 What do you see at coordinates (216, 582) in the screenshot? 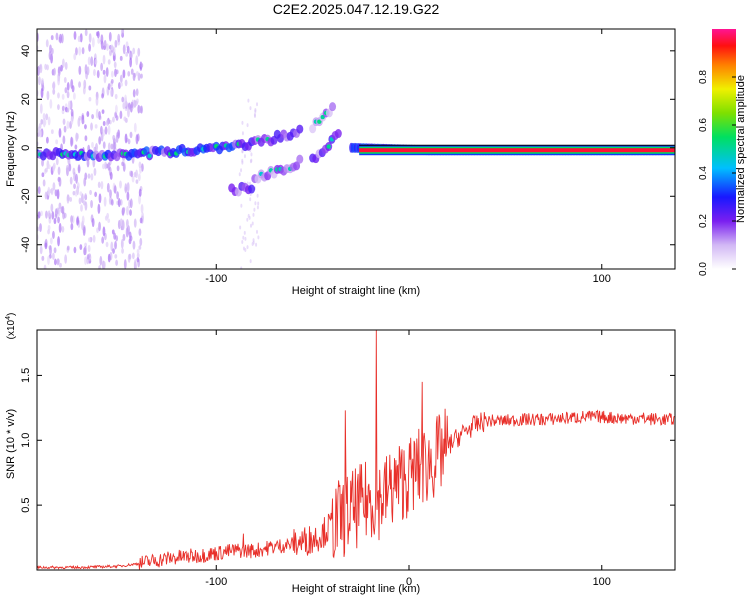
I see `snr-xtick-label: -100` at bounding box center [216, 582].